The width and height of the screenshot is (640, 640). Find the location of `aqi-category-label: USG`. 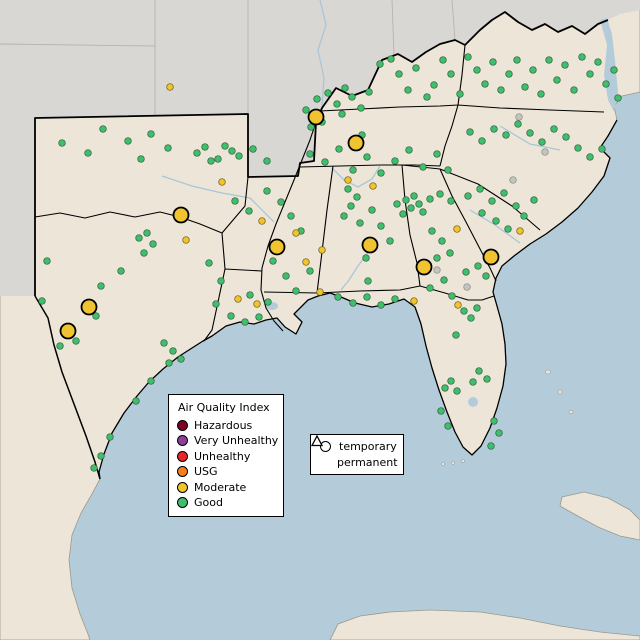

aqi-category-label: USG is located at coordinates (206, 471).